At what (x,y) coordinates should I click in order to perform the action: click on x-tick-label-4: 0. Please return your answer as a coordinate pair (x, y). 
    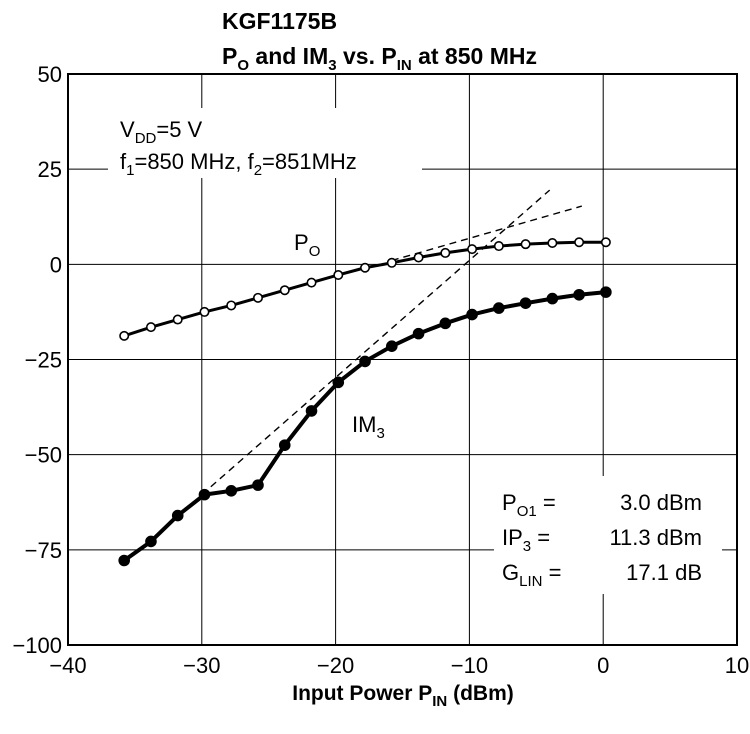
    Looking at the image, I should click on (603, 665).